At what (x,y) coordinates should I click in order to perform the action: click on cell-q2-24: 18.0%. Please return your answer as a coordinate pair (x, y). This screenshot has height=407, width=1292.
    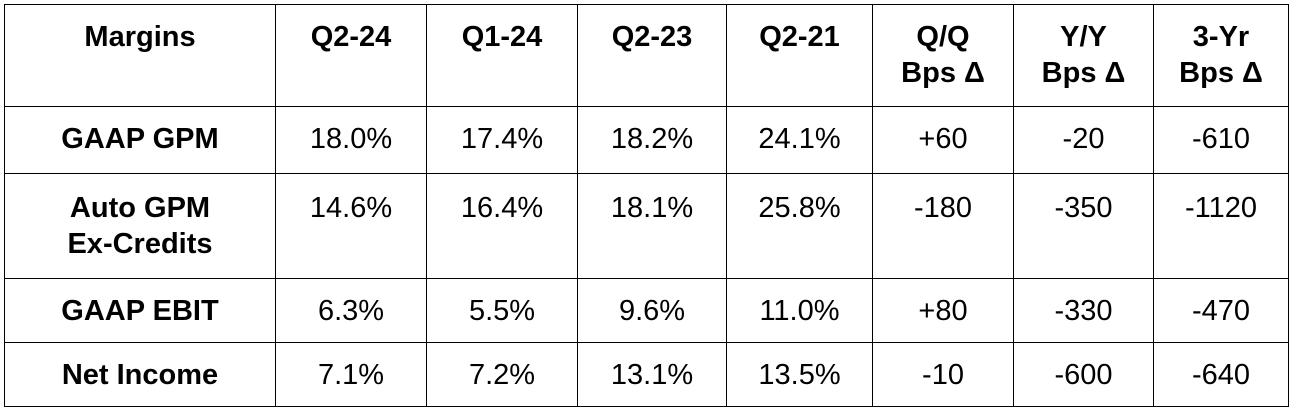
    Looking at the image, I should click on (351, 140).